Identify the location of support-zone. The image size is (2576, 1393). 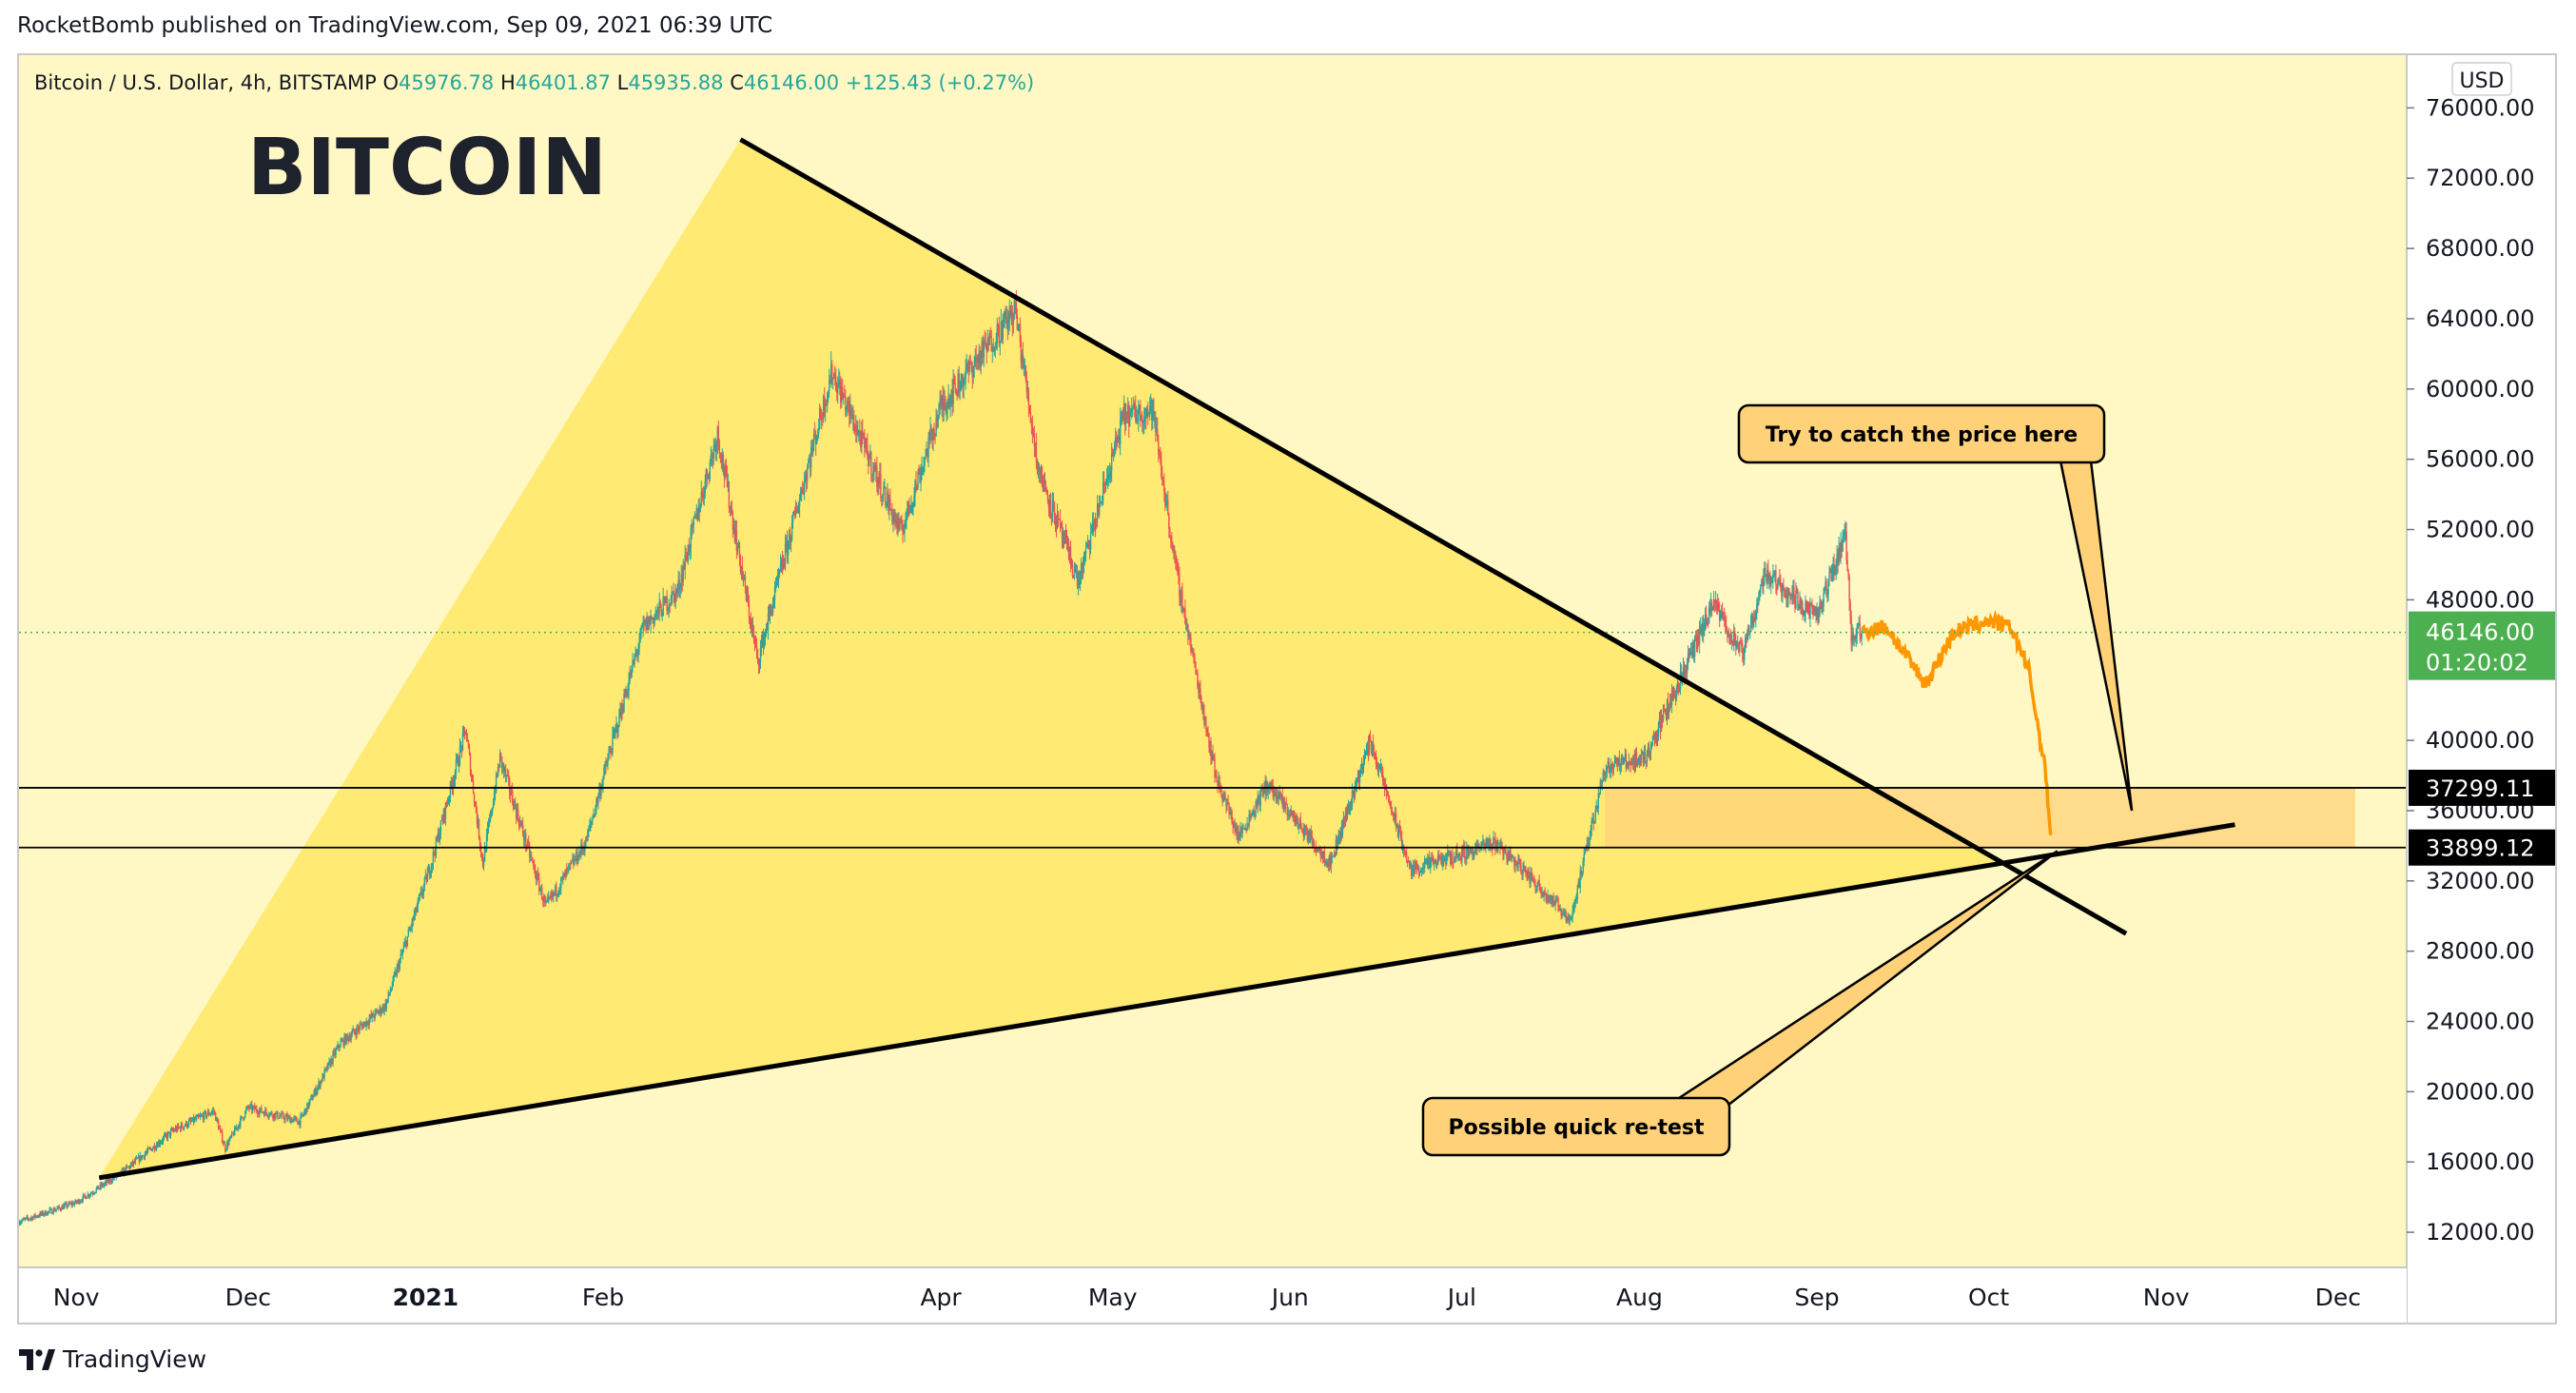
(1980, 817).